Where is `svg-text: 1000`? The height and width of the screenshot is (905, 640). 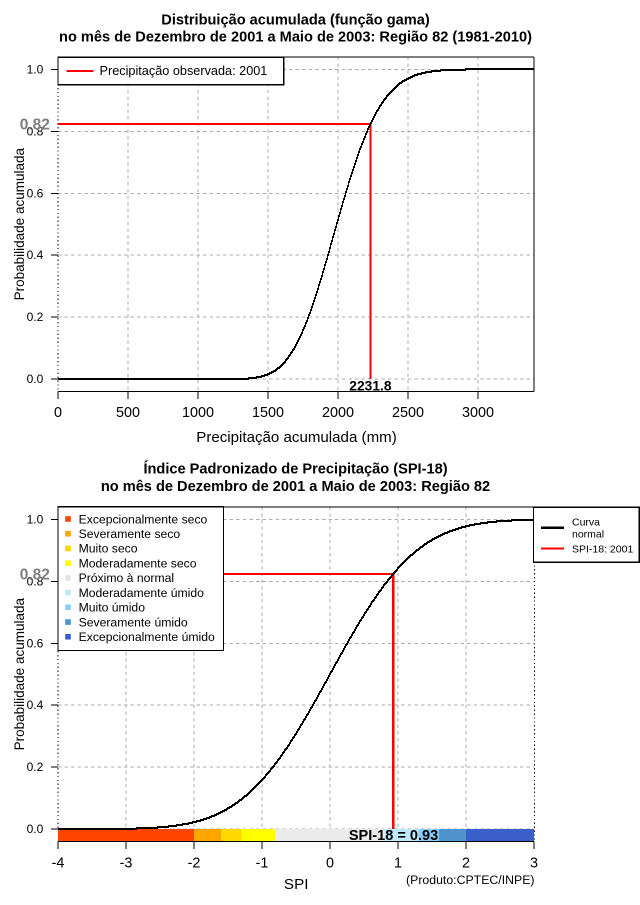
svg-text: 1000 is located at coordinates (198, 412).